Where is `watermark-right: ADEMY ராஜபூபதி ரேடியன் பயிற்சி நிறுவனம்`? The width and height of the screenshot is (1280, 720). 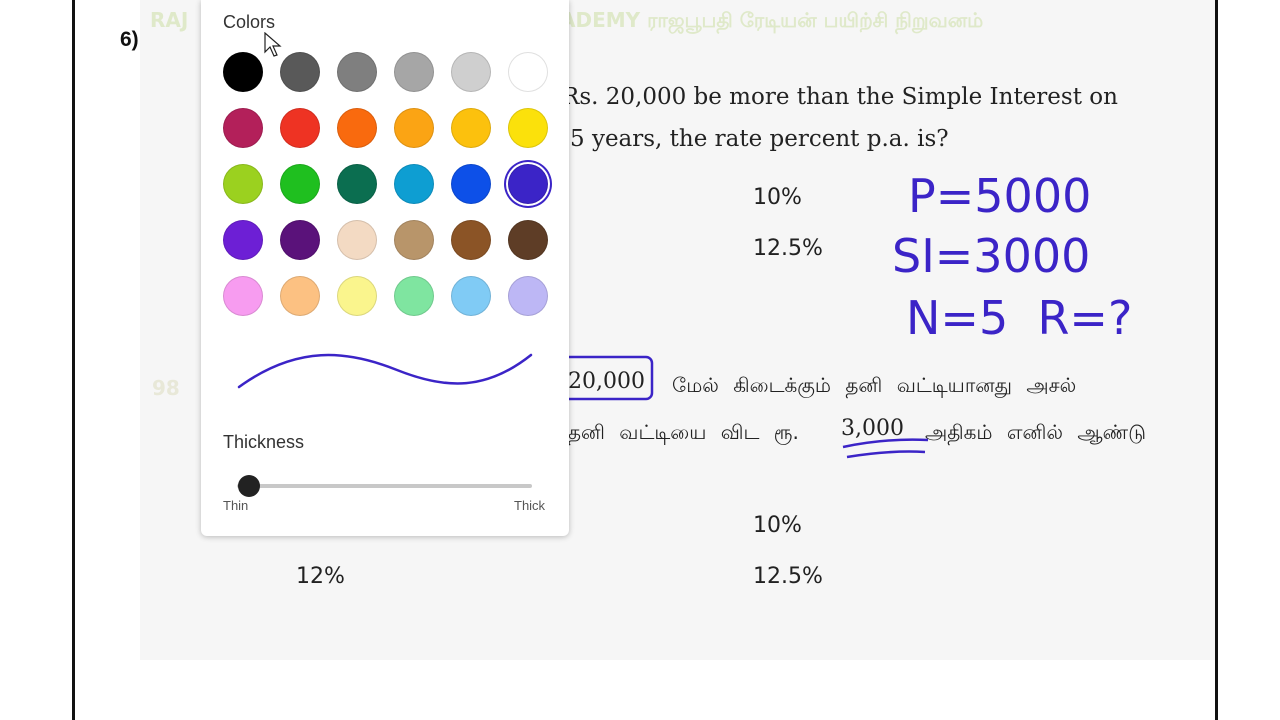
watermark-right: ADEMY ராஜபூபதி ரேடியன் பயிற்சி நிறுவனம் is located at coordinates (772, 20).